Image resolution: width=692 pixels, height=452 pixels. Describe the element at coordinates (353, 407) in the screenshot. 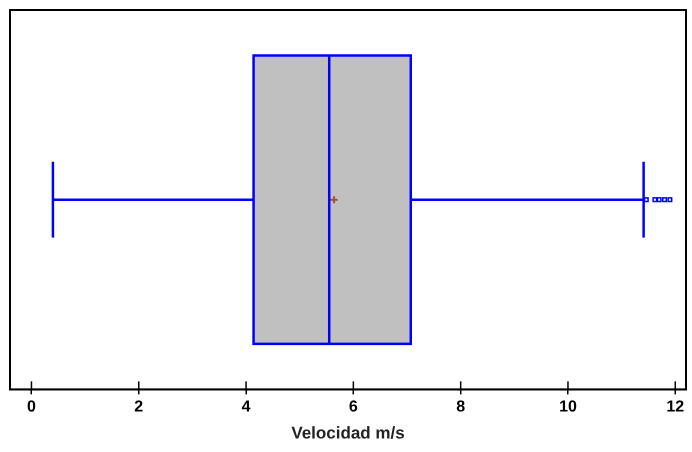

I see `x-tick-label: 6` at that location.